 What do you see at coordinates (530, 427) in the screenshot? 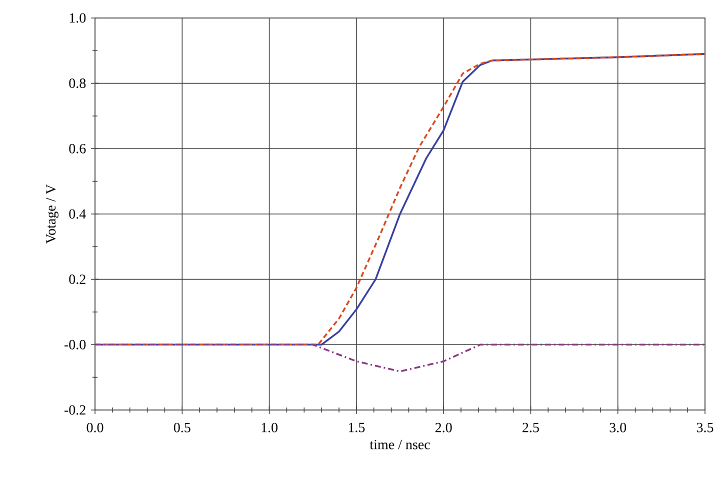
I see `x-tick-label: 2.5` at bounding box center [530, 427].